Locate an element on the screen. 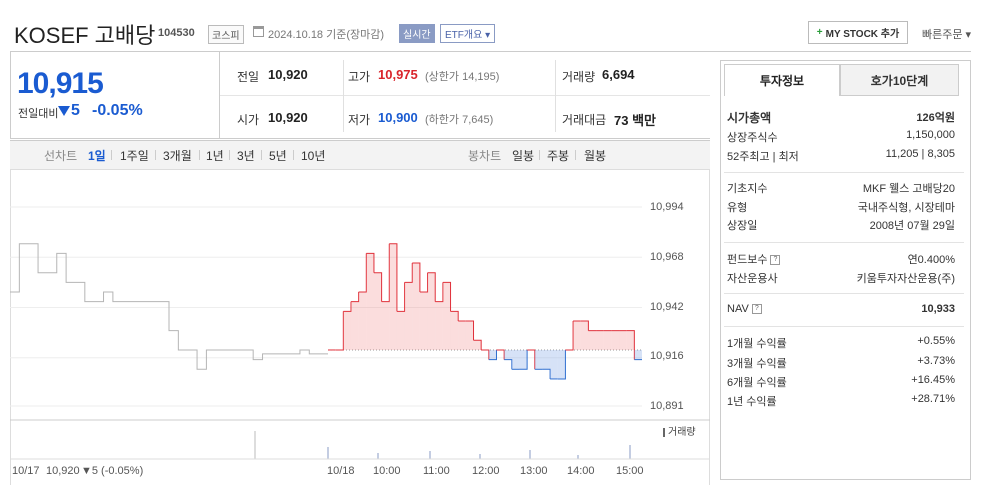 The height and width of the screenshot is (485, 981). x-tick: 10/18 is located at coordinates (341, 471).